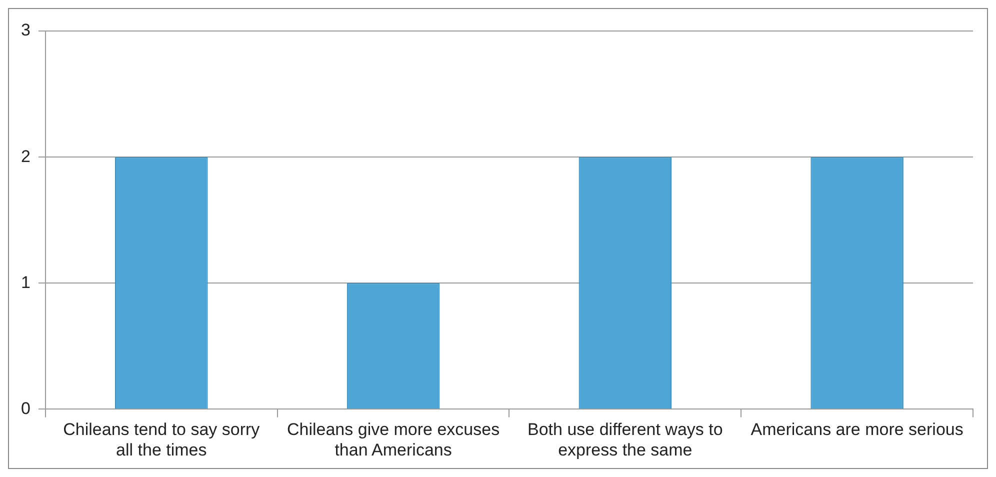  Describe the element at coordinates (25, 30) in the screenshot. I see `y-tick-label: 3` at that location.